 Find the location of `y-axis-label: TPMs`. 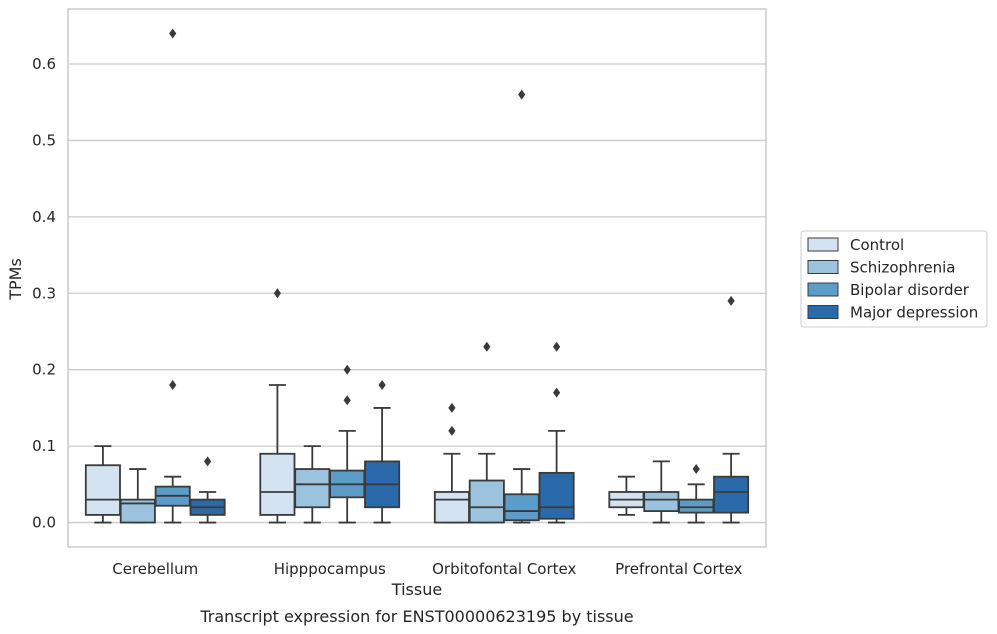

y-axis-label: TPMs is located at coordinates (15, 279).